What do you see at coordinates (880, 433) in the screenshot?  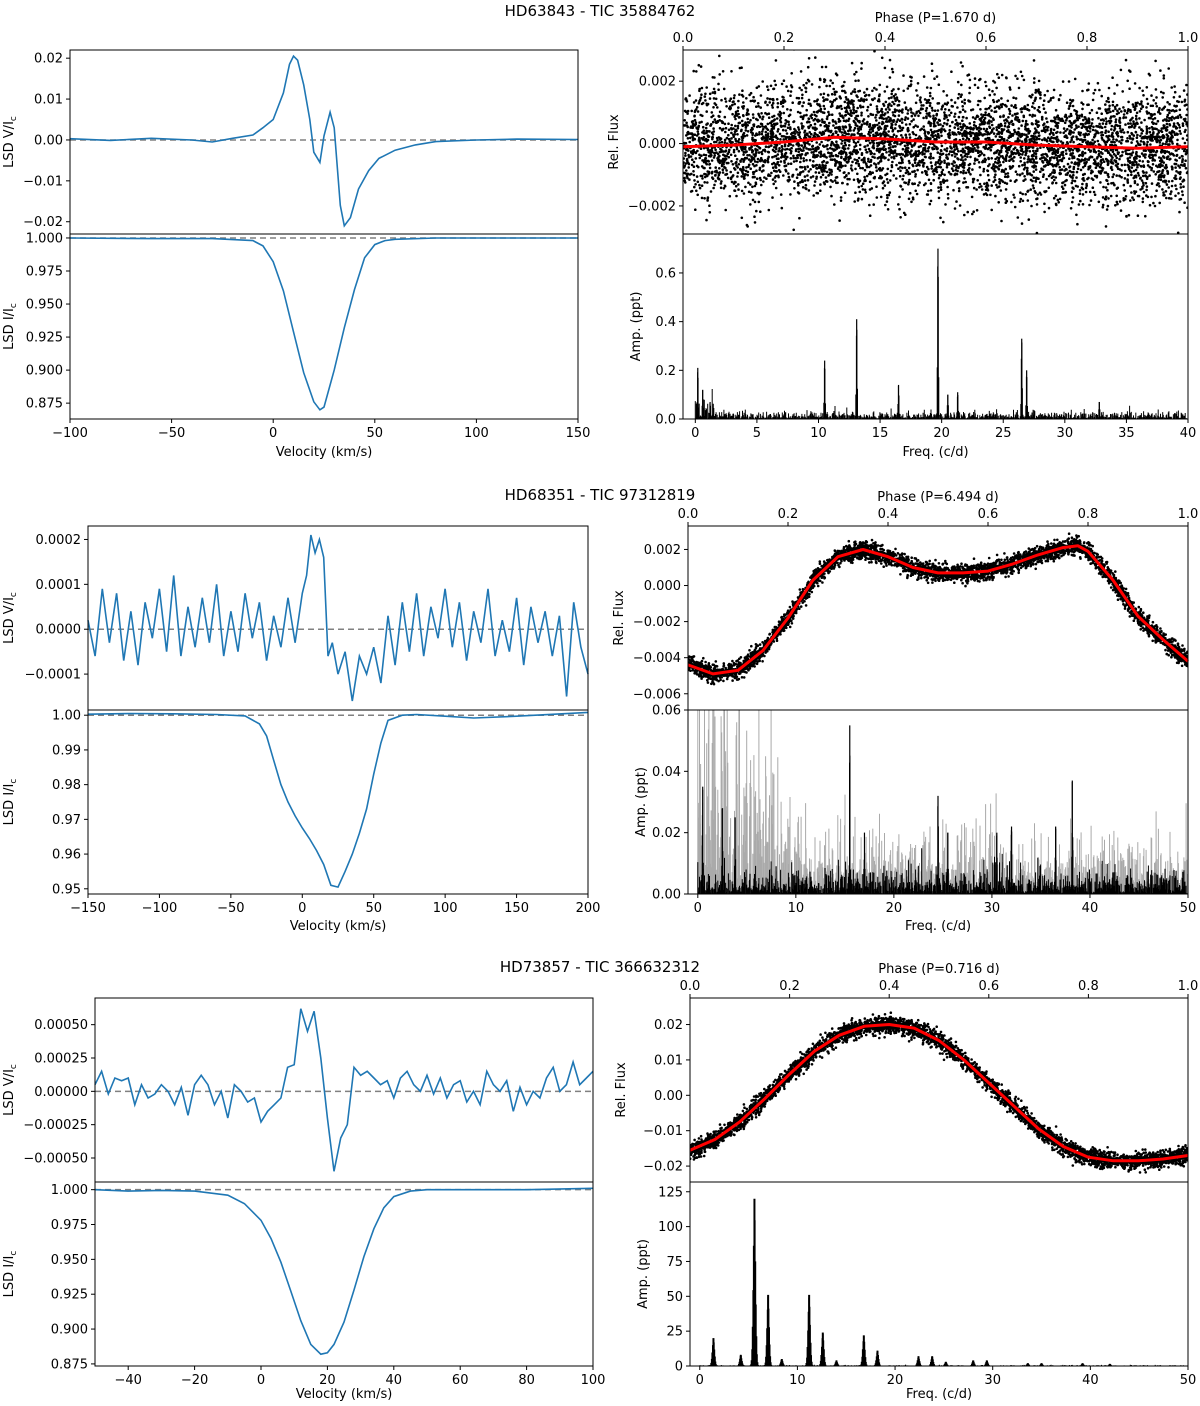 I see `x-tick-label: 15` at bounding box center [880, 433].